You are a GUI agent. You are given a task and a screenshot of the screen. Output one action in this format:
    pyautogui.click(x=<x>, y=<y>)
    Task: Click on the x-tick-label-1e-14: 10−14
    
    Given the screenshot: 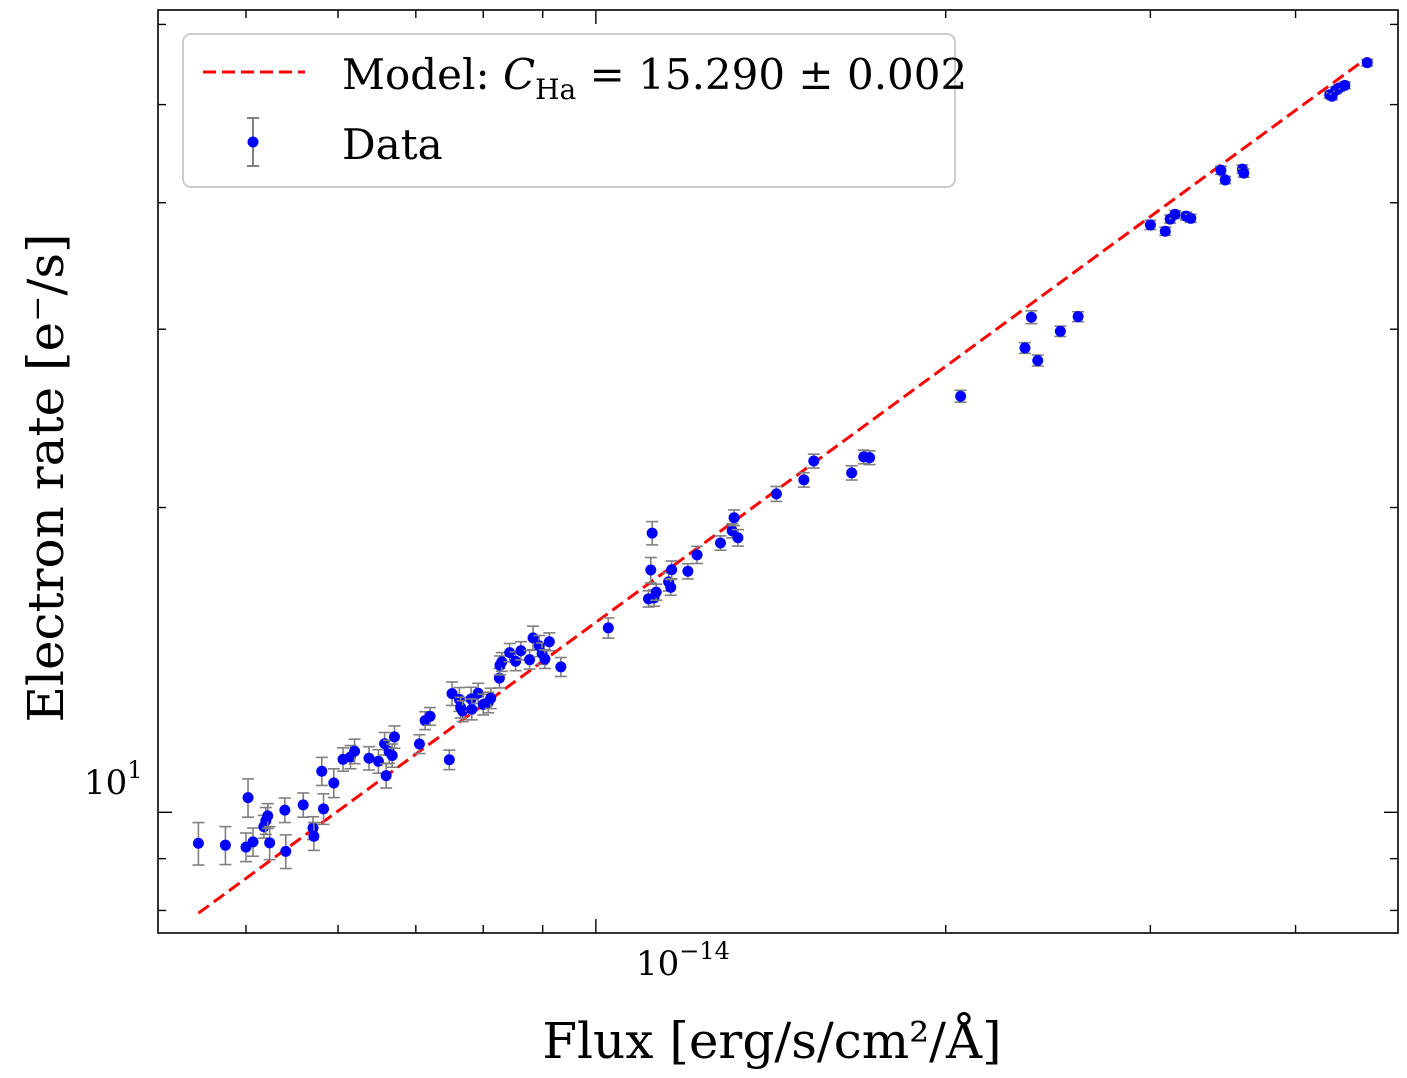 What is the action you would take?
    pyautogui.click(x=683, y=960)
    